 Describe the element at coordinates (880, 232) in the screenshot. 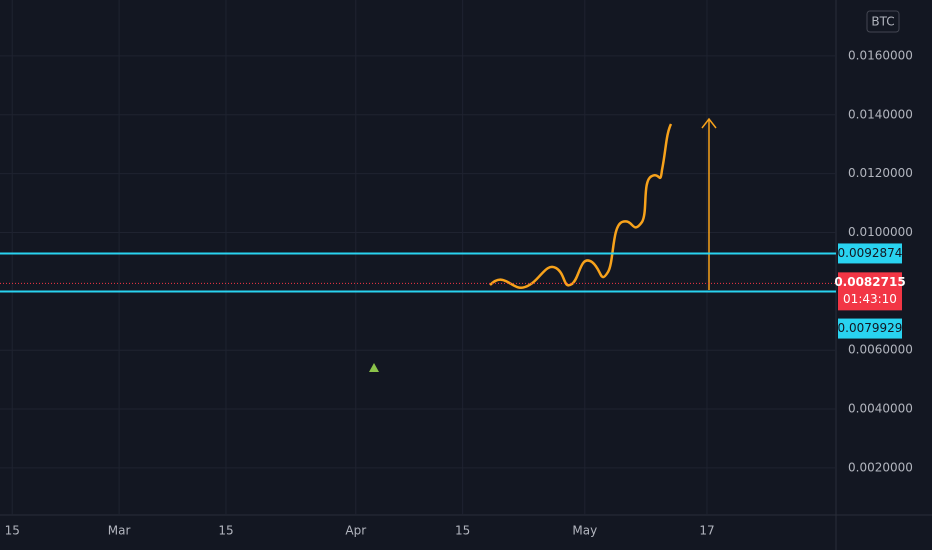

I see `y-tick-label: 0.0100000` at that location.